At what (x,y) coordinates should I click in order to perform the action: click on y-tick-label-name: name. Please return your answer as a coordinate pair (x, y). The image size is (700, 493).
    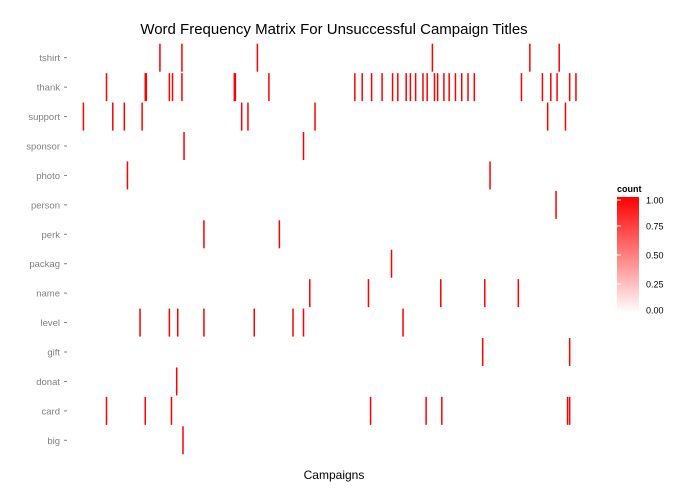
    Looking at the image, I should click on (48, 294).